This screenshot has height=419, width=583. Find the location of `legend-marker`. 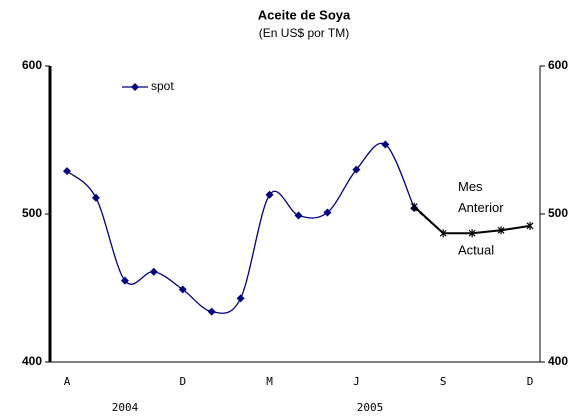

legend-marker is located at coordinates (135, 87).